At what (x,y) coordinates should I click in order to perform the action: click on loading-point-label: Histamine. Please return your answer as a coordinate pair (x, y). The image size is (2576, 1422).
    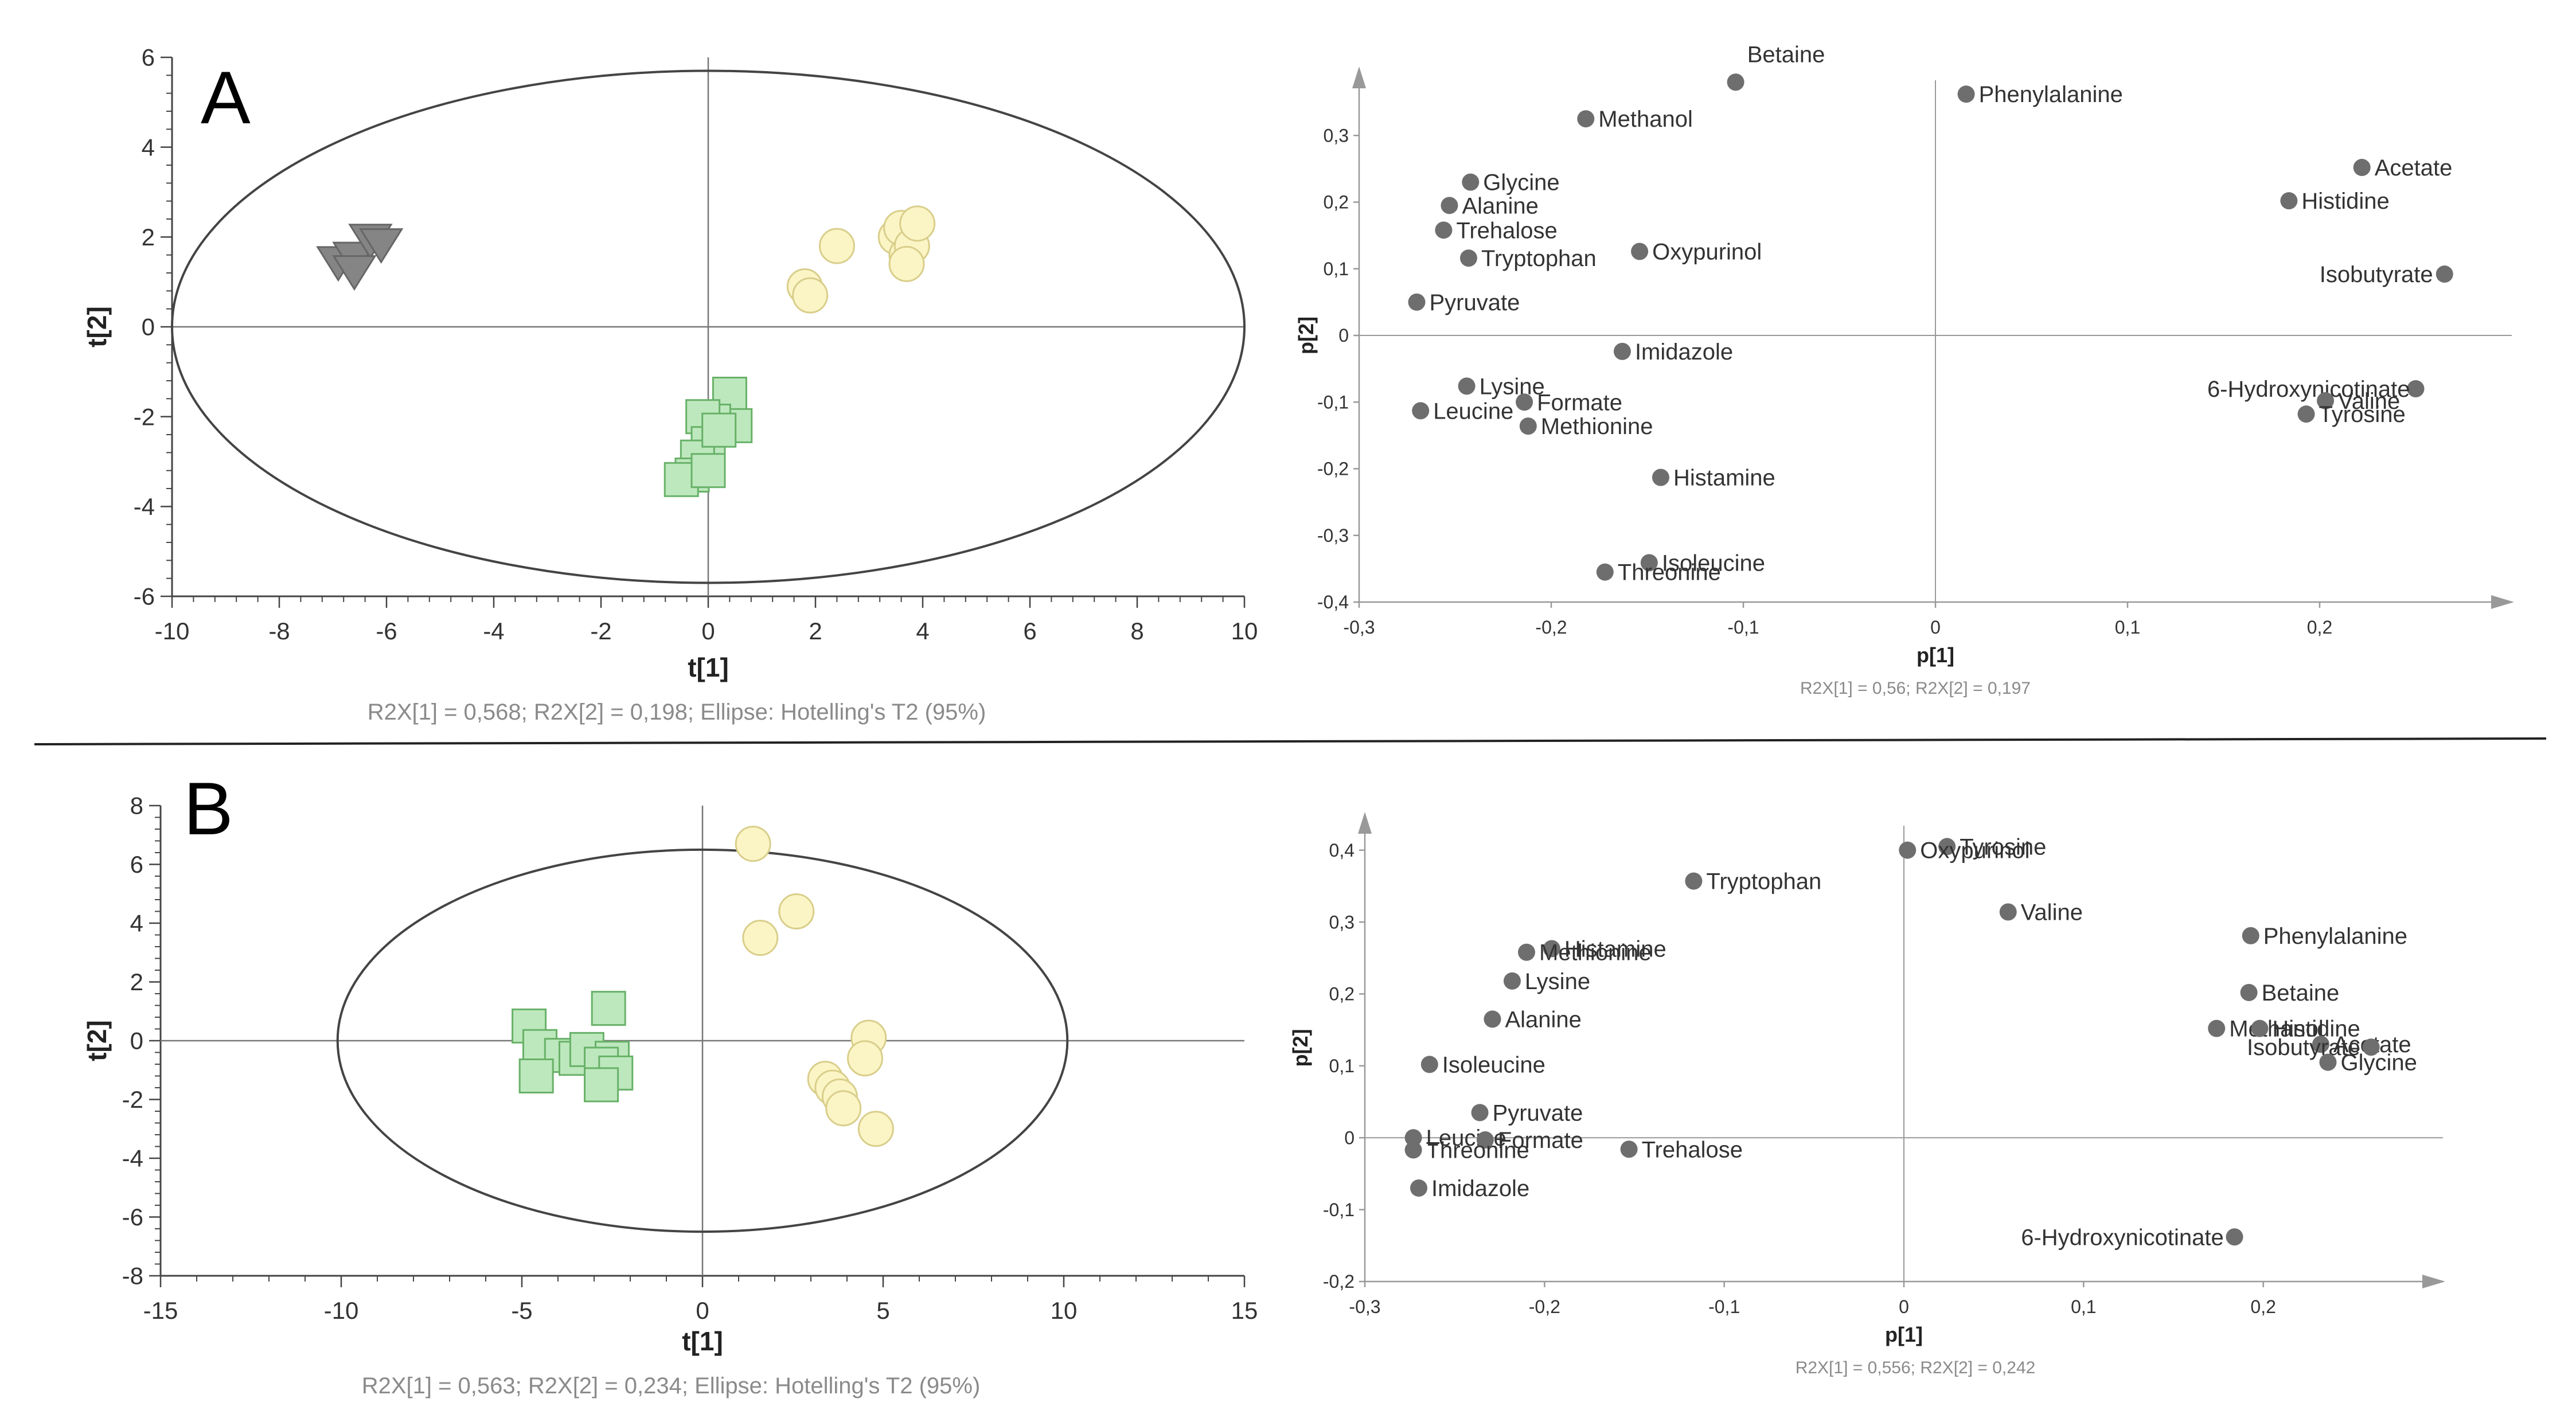
    Looking at the image, I should click on (1615, 949).